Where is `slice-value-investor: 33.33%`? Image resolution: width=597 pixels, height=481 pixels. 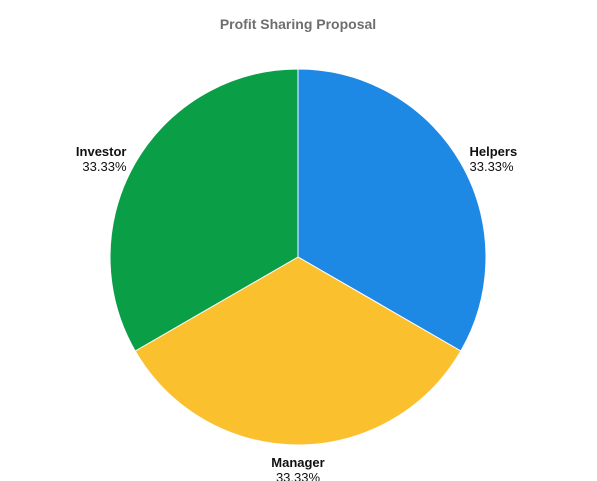 slice-value-investor: 33.33% is located at coordinates (104, 166).